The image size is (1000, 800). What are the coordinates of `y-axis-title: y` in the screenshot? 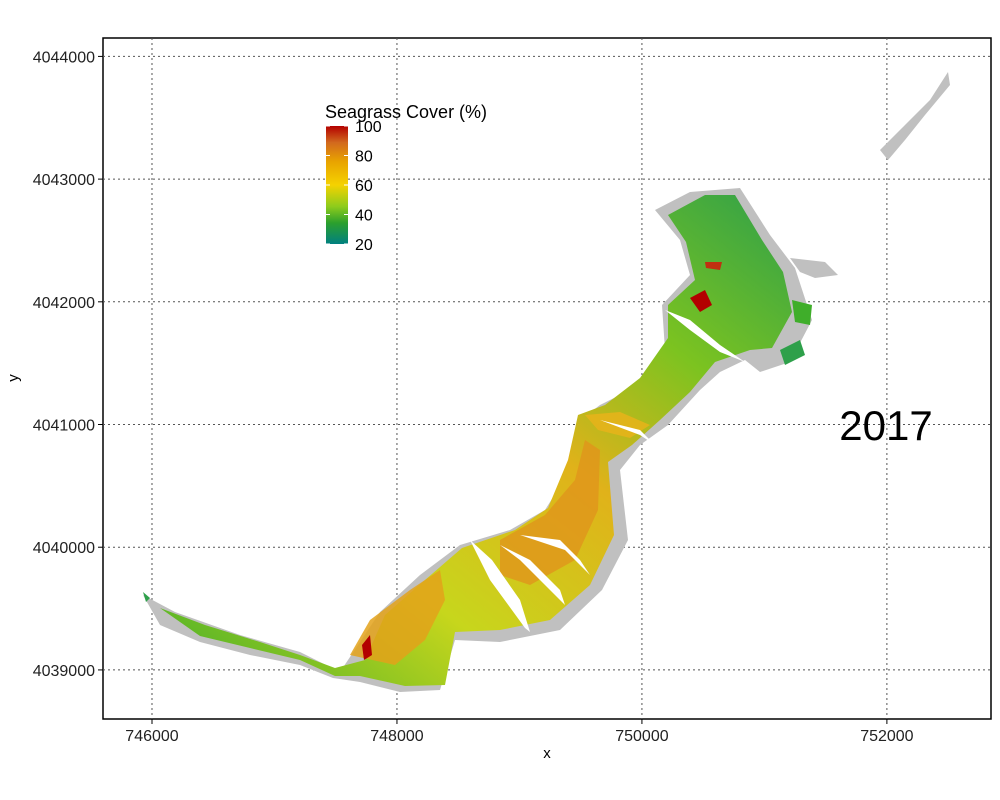 It's located at (13, 378).